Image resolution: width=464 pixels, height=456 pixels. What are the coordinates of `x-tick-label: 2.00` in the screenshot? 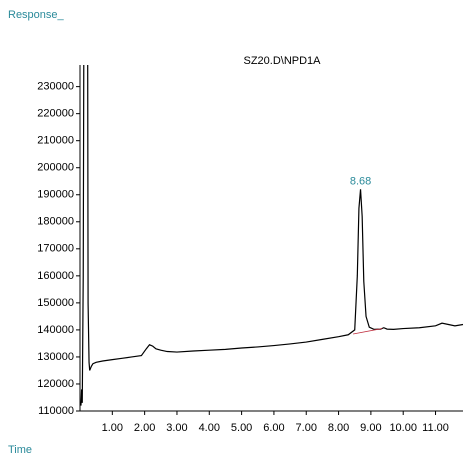 It's located at (144, 428).